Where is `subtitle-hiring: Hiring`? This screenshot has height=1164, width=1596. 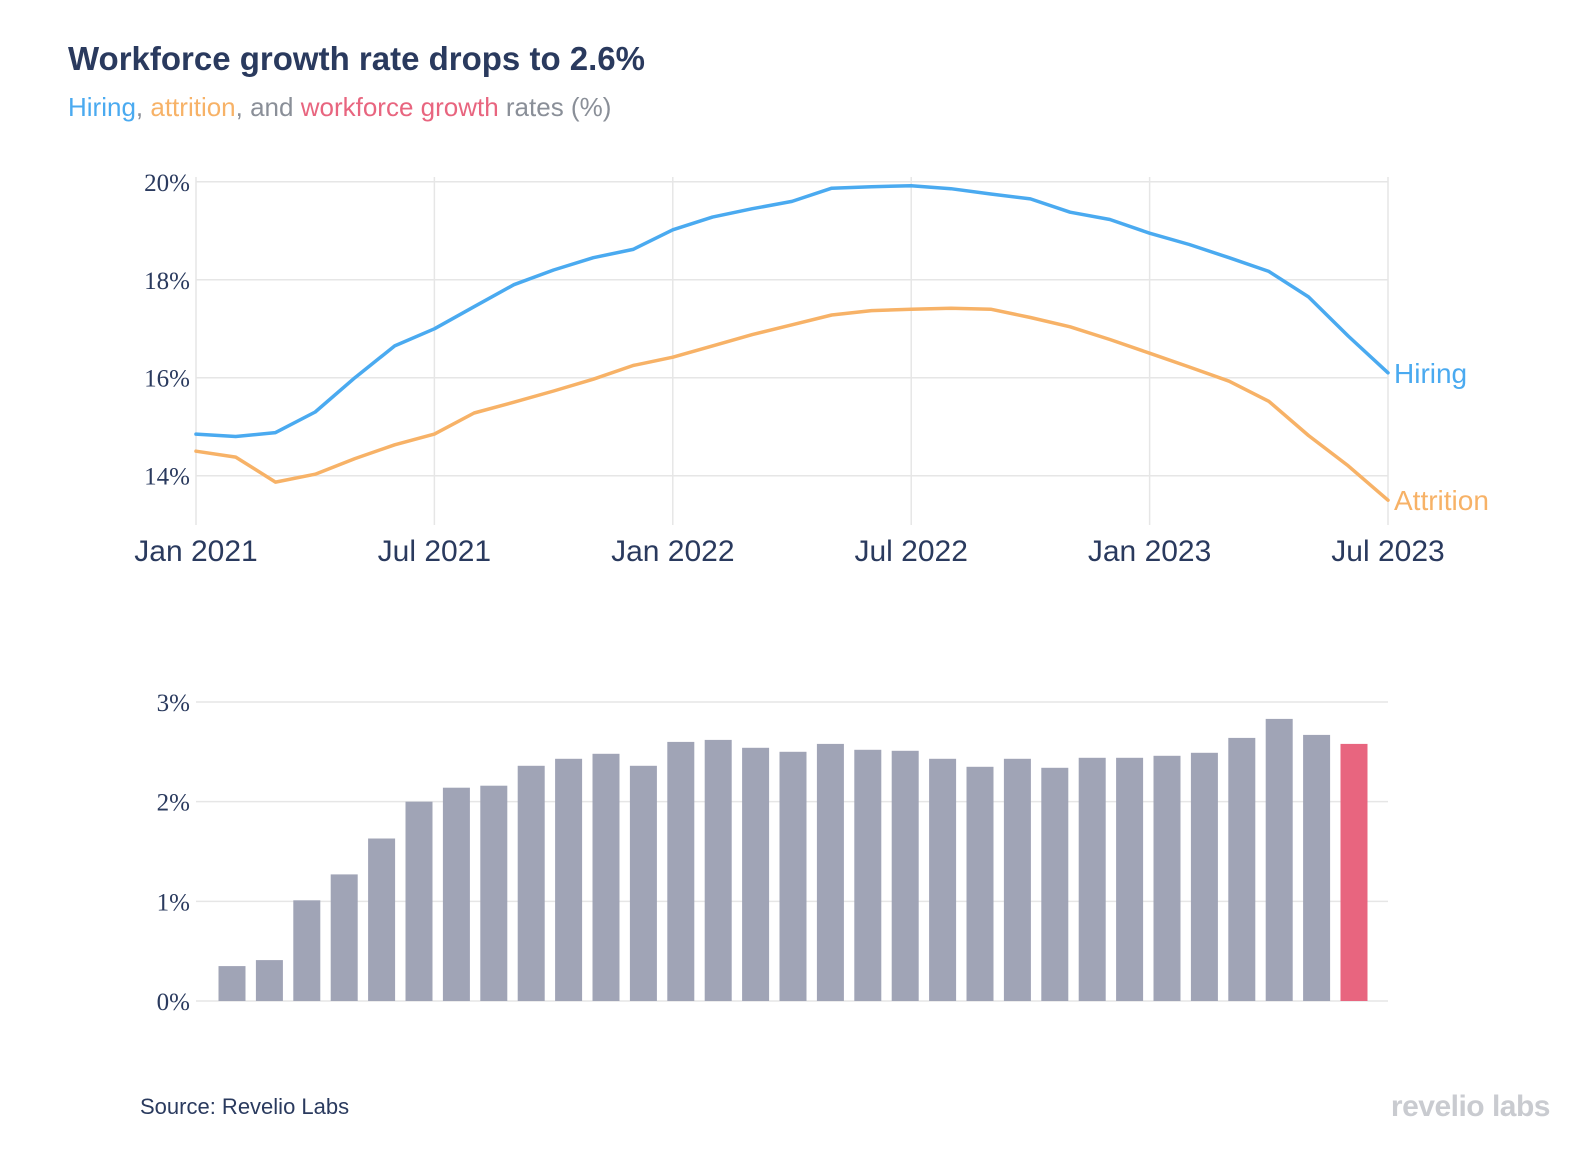
subtitle-hiring: Hiring is located at coordinates (102, 107).